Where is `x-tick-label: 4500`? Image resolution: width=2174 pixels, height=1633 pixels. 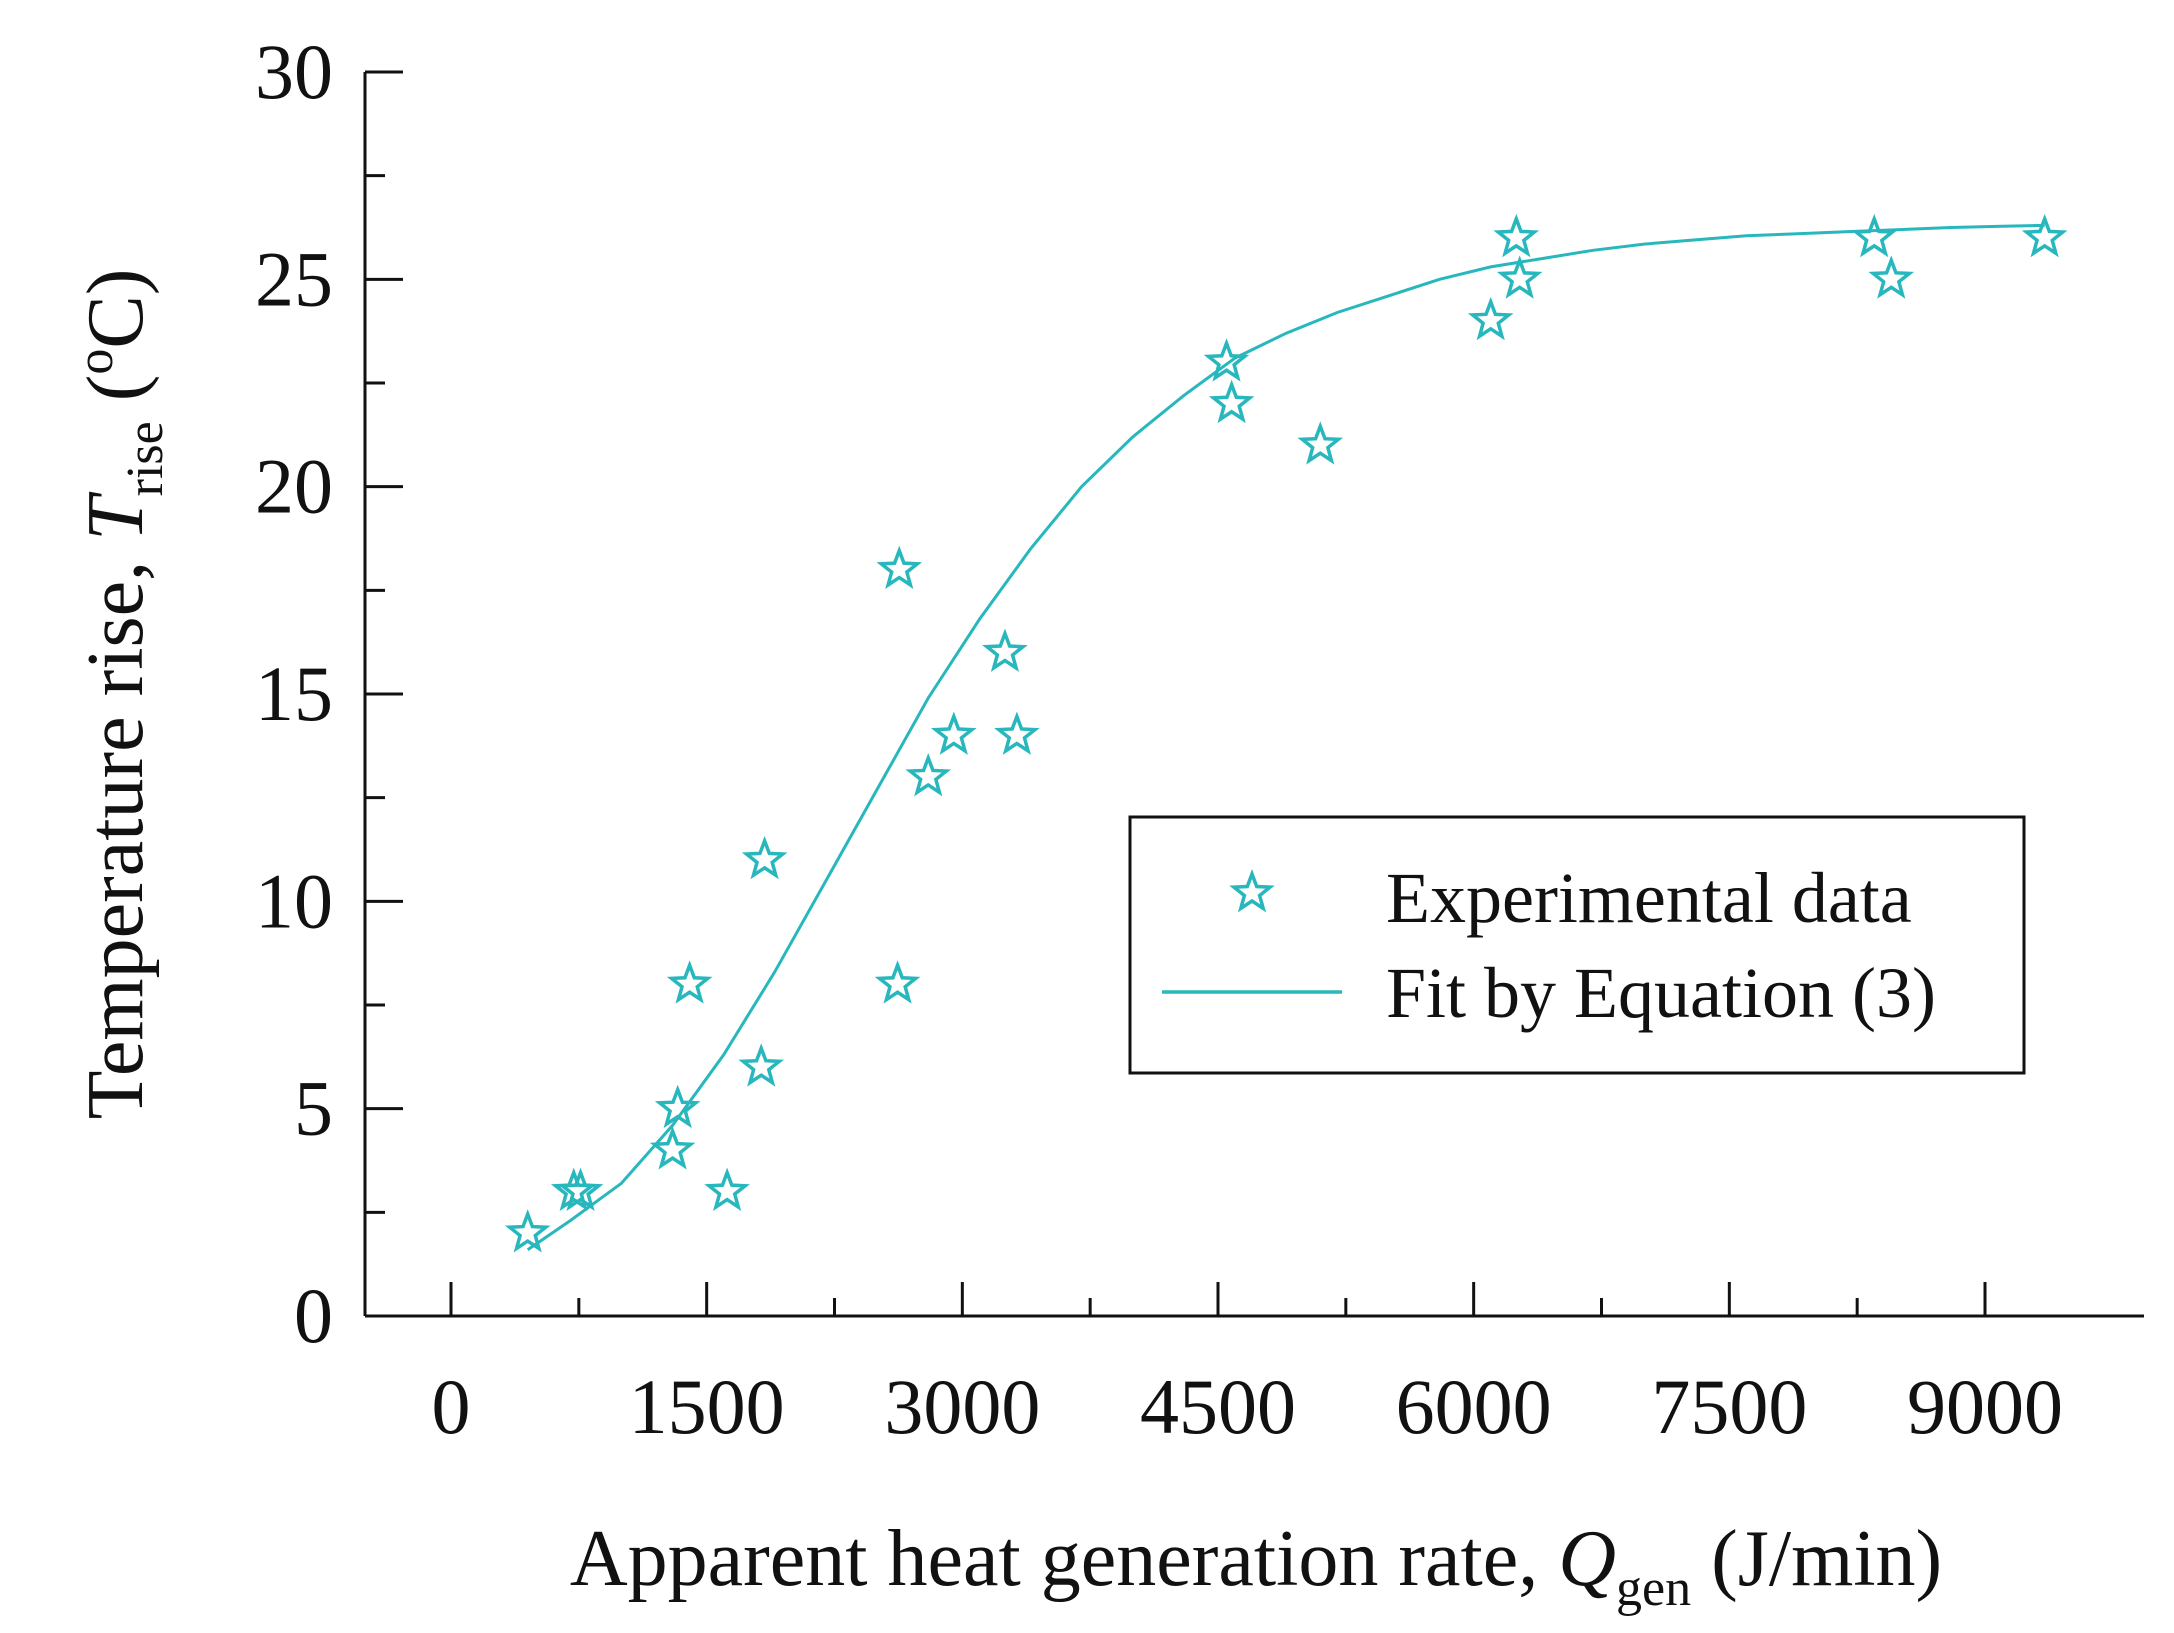
x-tick-label: 4500 is located at coordinates (1218, 1406).